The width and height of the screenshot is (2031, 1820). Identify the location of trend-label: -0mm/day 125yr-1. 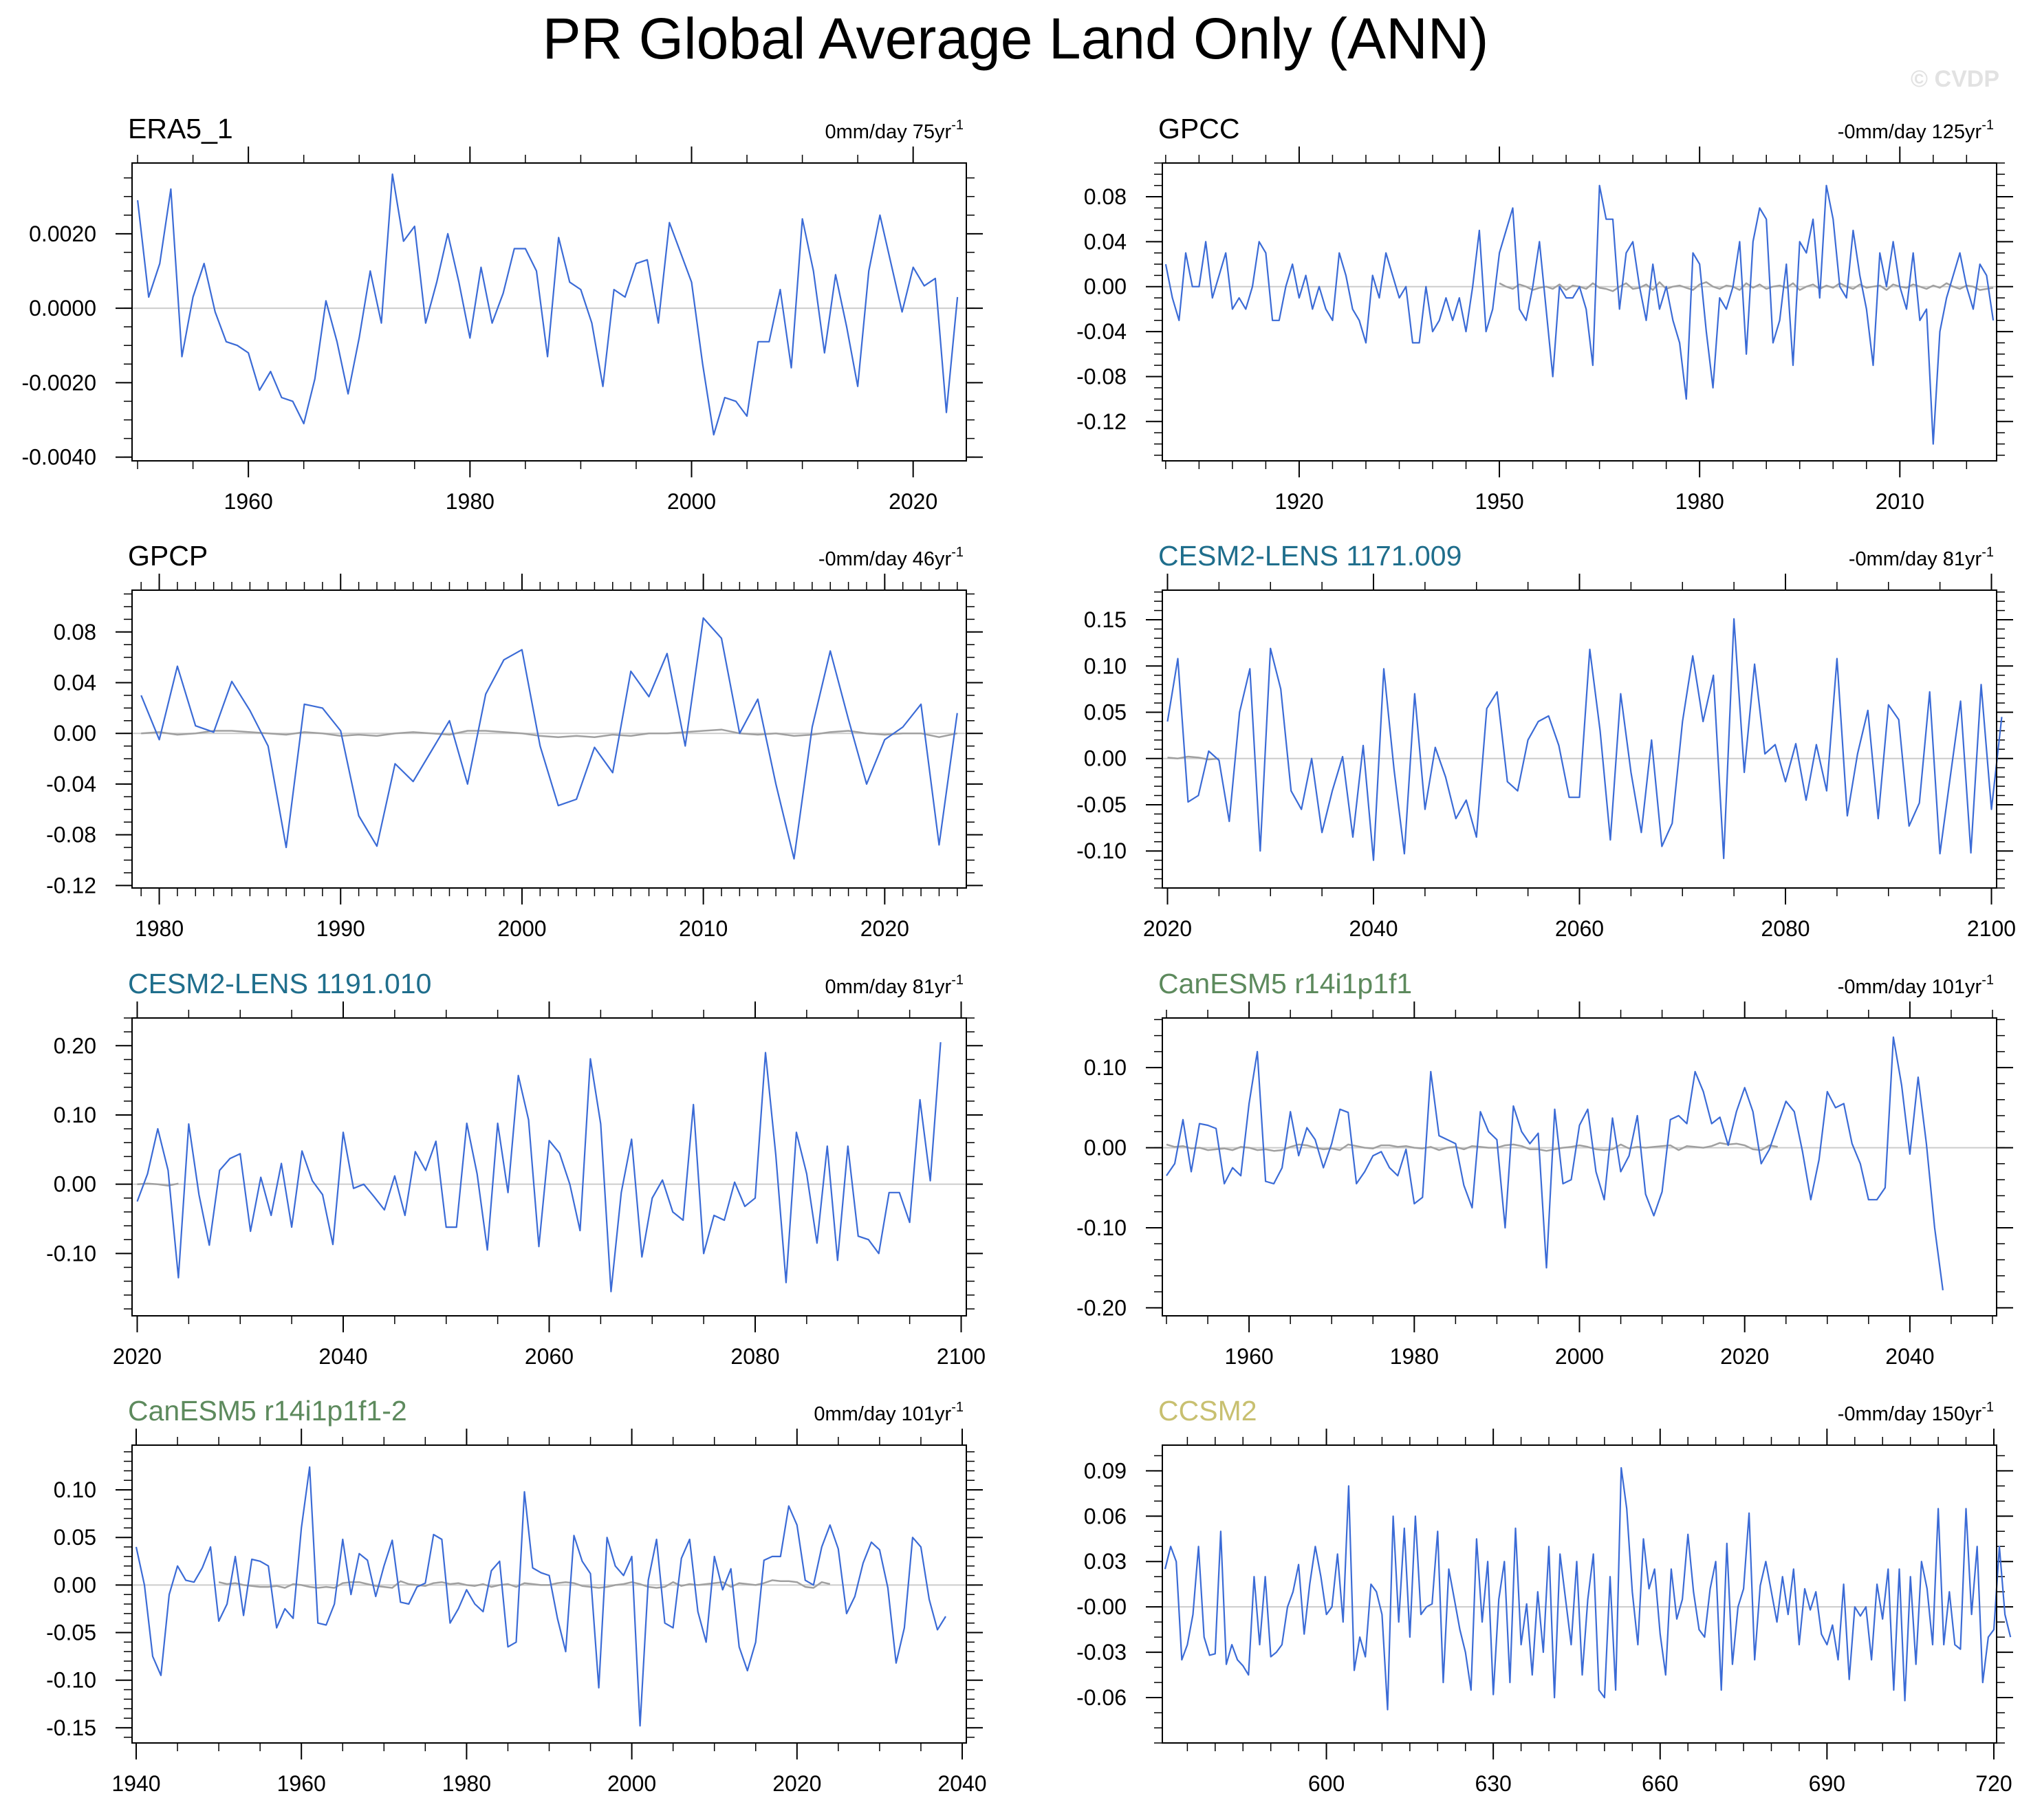
(1916, 130).